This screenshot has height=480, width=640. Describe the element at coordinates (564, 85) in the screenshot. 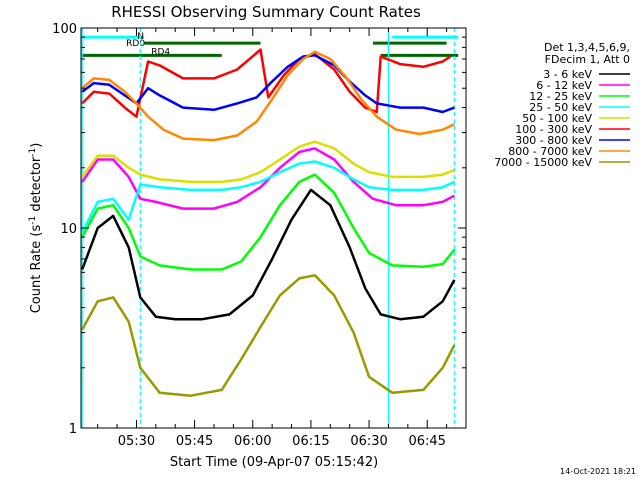

I see `legend-entry-label: 6 - 12 keV` at that location.